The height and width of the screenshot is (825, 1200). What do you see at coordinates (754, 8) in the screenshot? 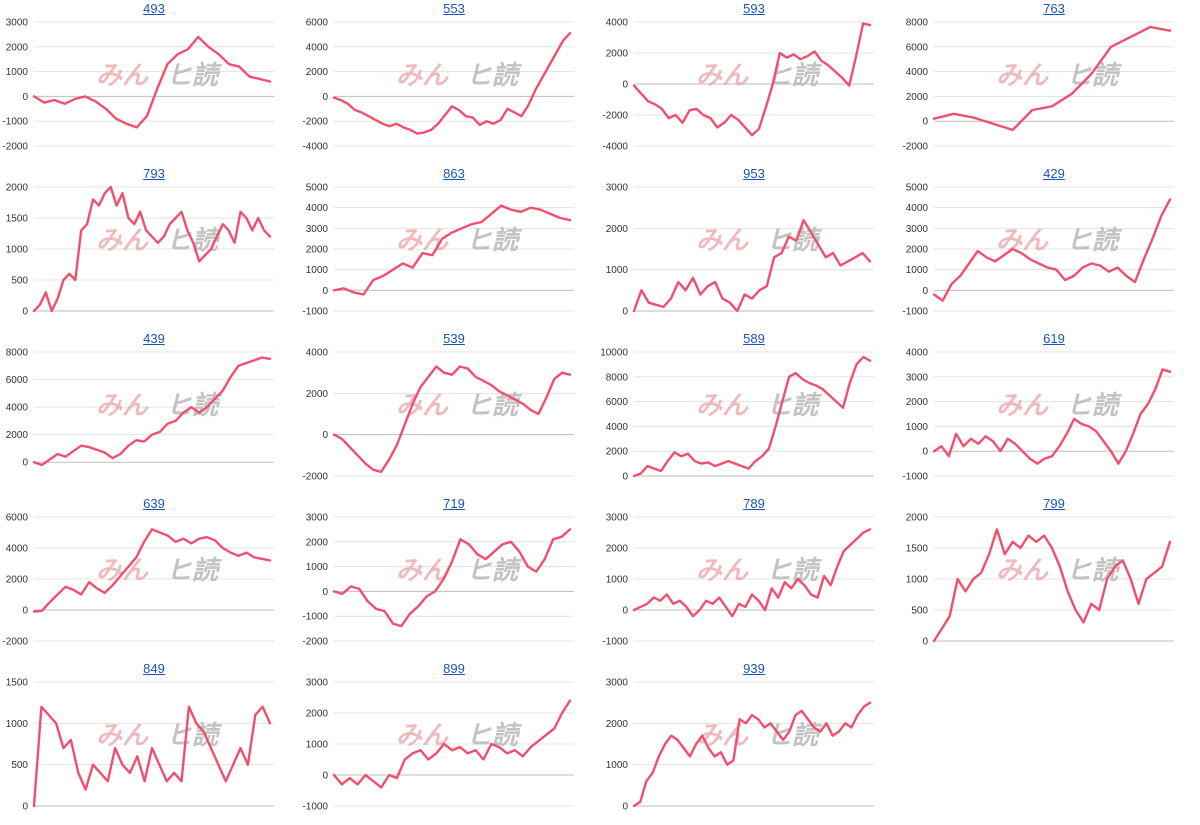
I see `chart-title-link: 593` at bounding box center [754, 8].